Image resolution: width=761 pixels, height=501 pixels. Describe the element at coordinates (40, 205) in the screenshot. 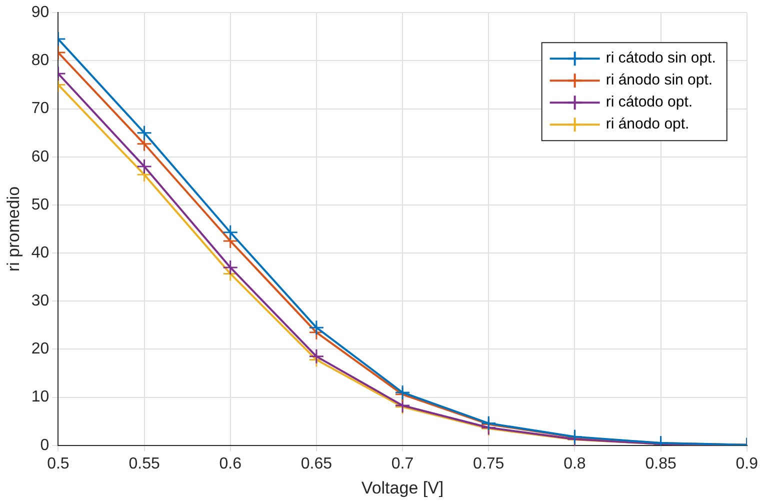

I see `y-tick-label: 50` at that location.